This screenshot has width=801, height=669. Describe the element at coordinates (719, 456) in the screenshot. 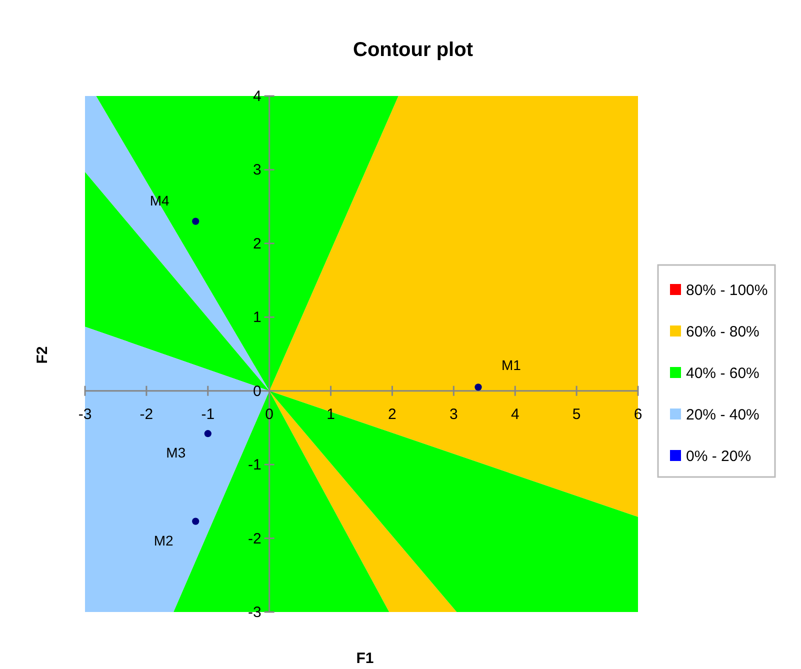

I see `legend-label: 0% - 20%` at that location.